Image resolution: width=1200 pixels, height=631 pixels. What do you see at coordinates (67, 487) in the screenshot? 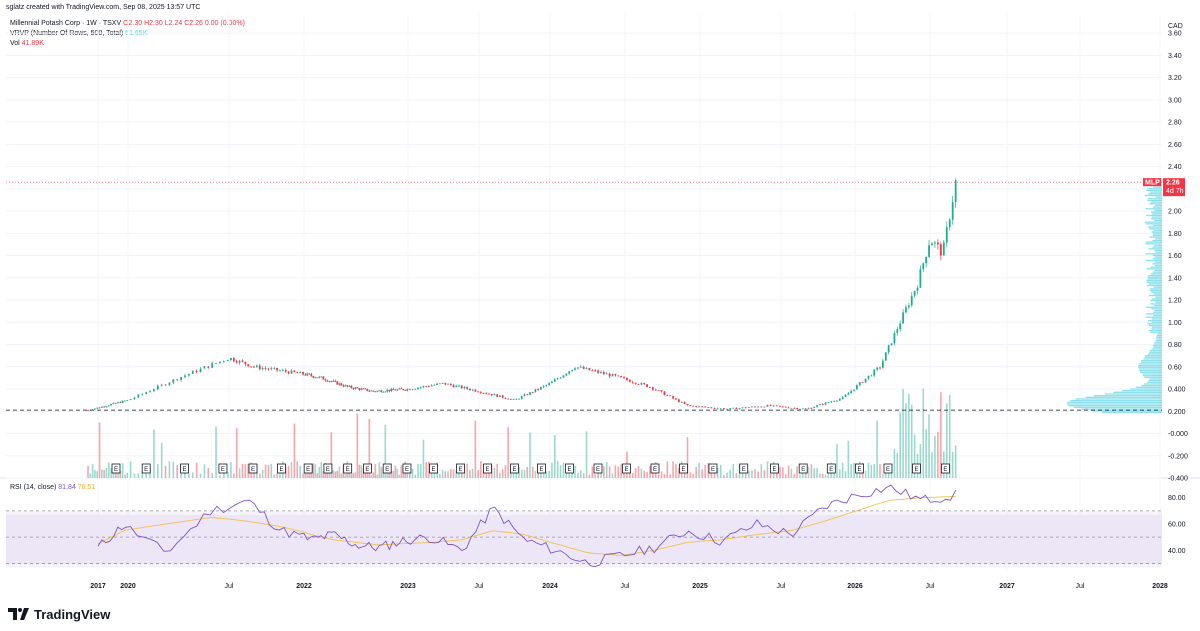
I see `rsi-value: 81.84` at bounding box center [67, 487].